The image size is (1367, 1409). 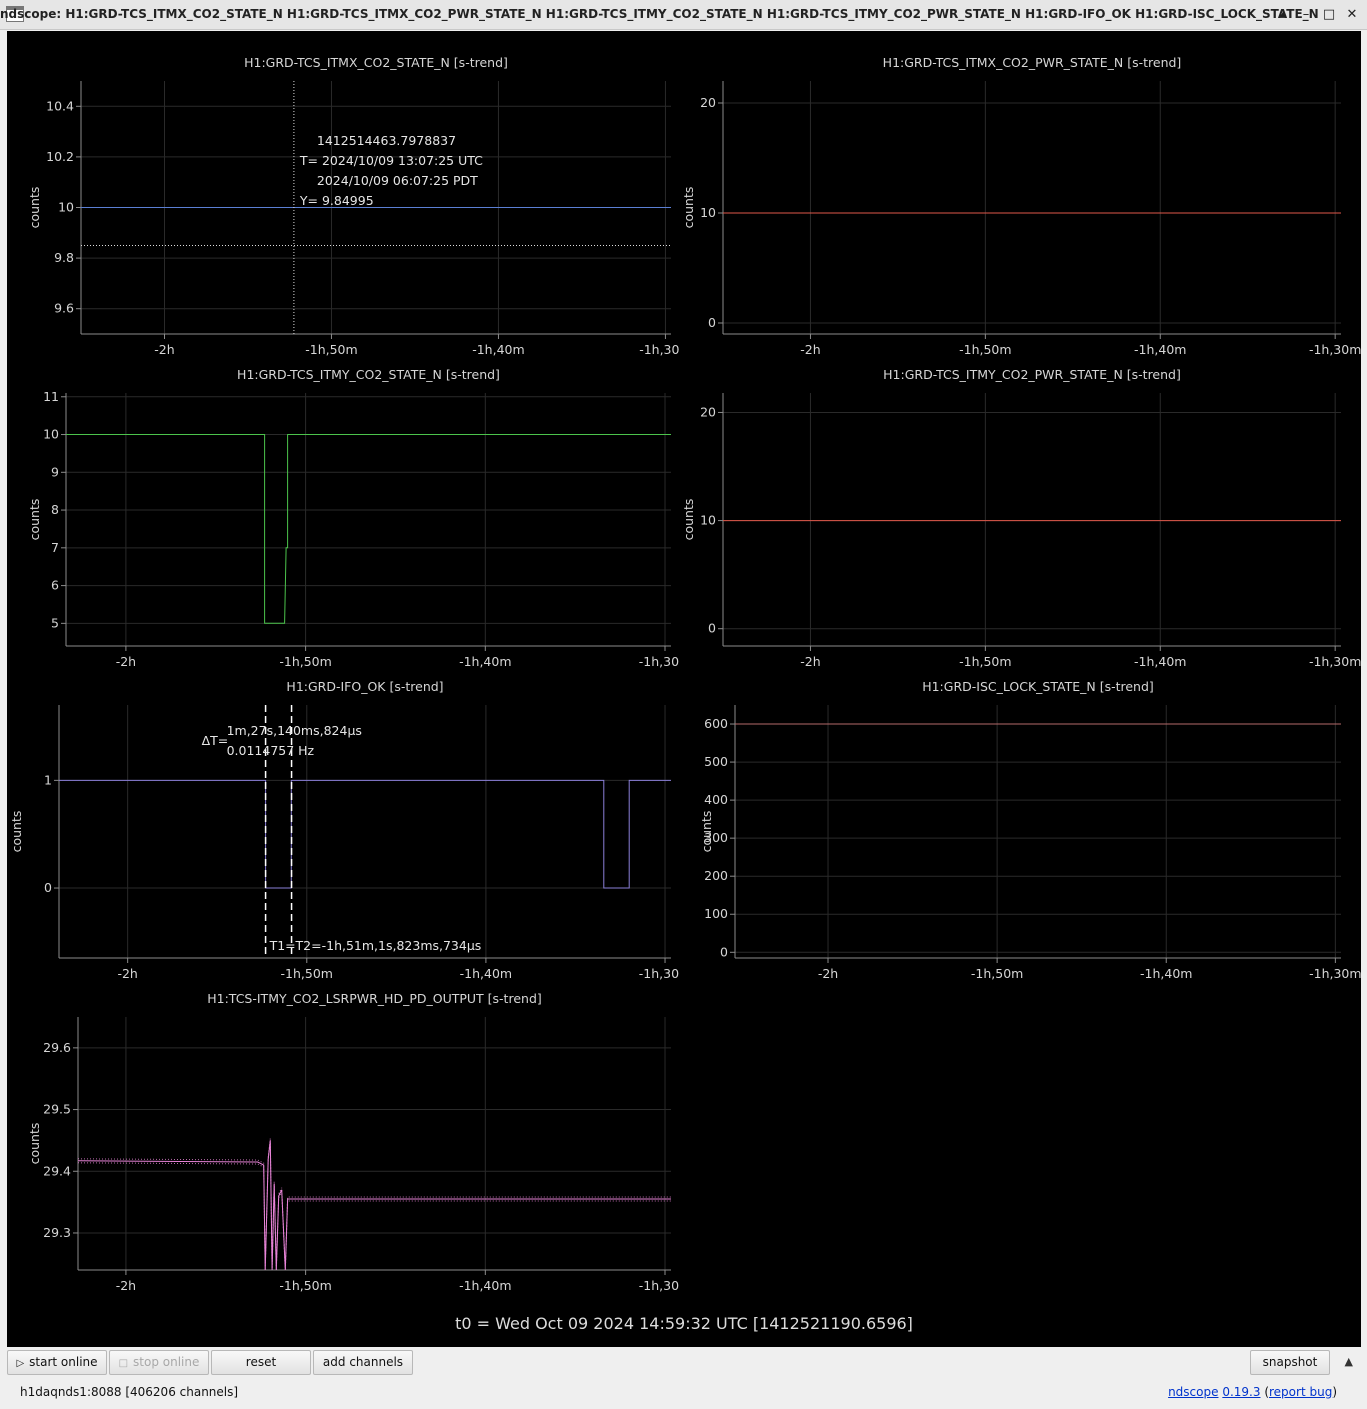 What do you see at coordinates (716, 875) in the screenshot?
I see `y-tick-label: 200` at bounding box center [716, 875].